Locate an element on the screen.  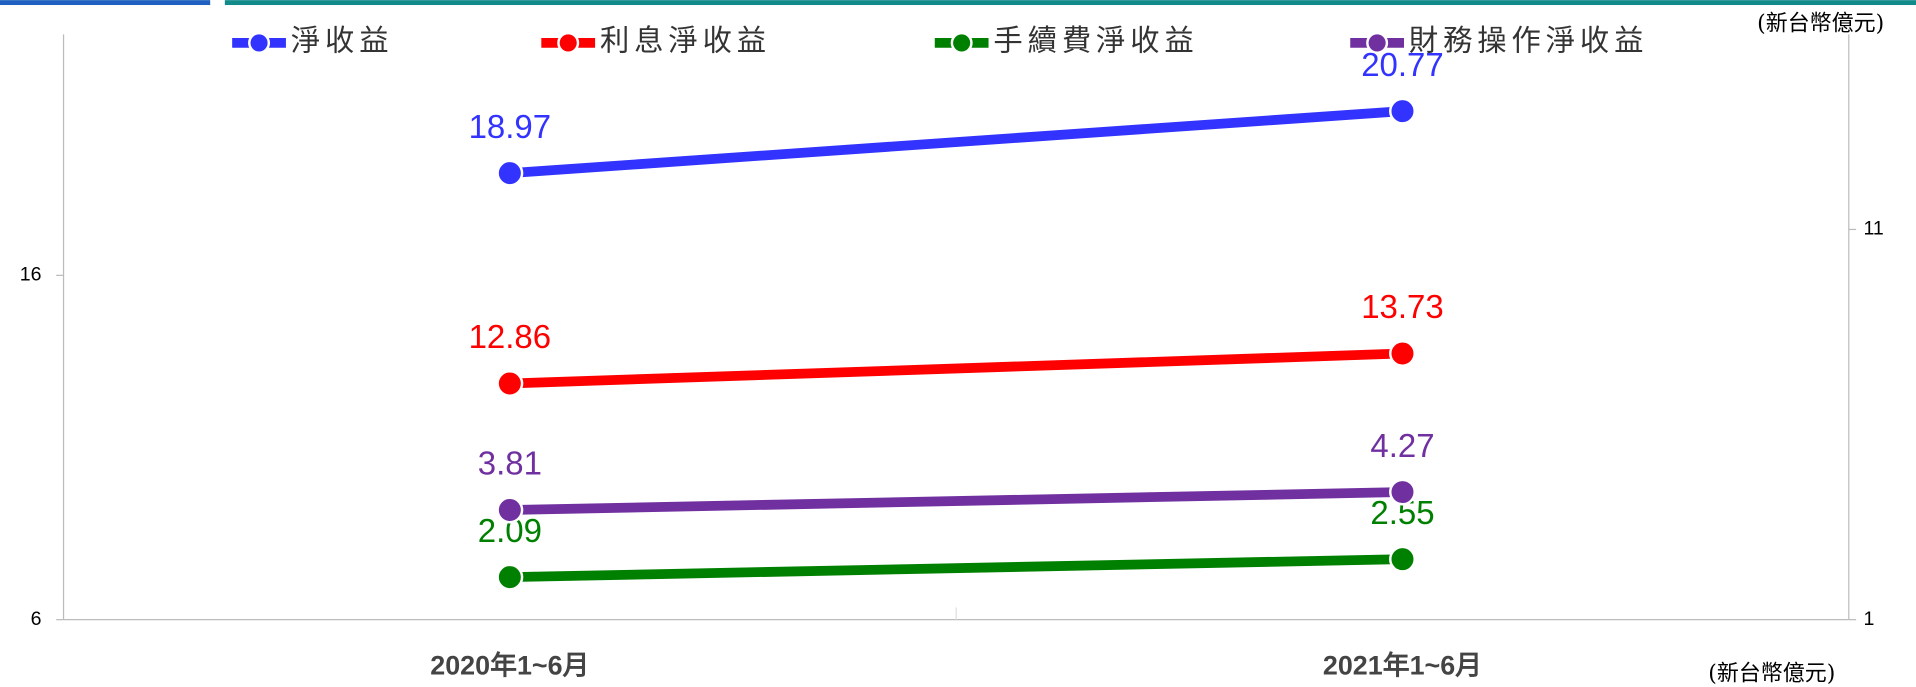
legend-label: 財務操作淨收益 is located at coordinates (1528, 41).